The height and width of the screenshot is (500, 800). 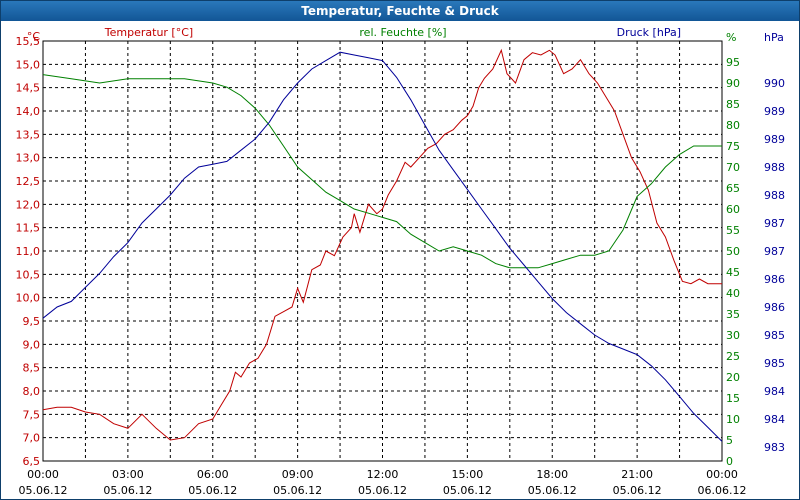 What do you see at coordinates (733, 398) in the screenshot?
I see `humidity-tick-label: 15` at bounding box center [733, 398].